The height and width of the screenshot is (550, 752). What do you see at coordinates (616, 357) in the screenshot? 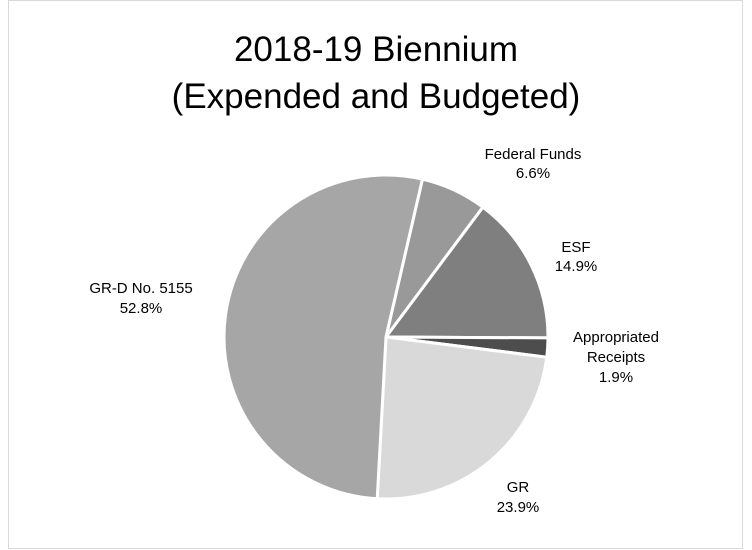
I see `slice-label-appropriated-receipts-line2: Receipts` at bounding box center [616, 357].